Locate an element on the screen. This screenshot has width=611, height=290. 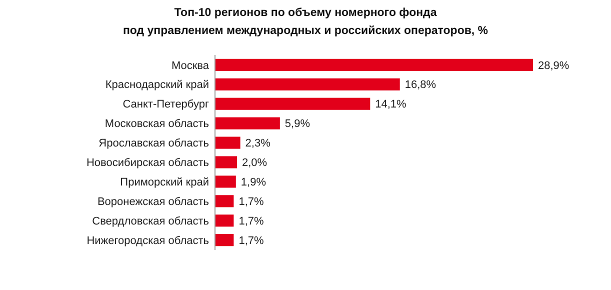
data-label: 16,8% is located at coordinates (420, 85).